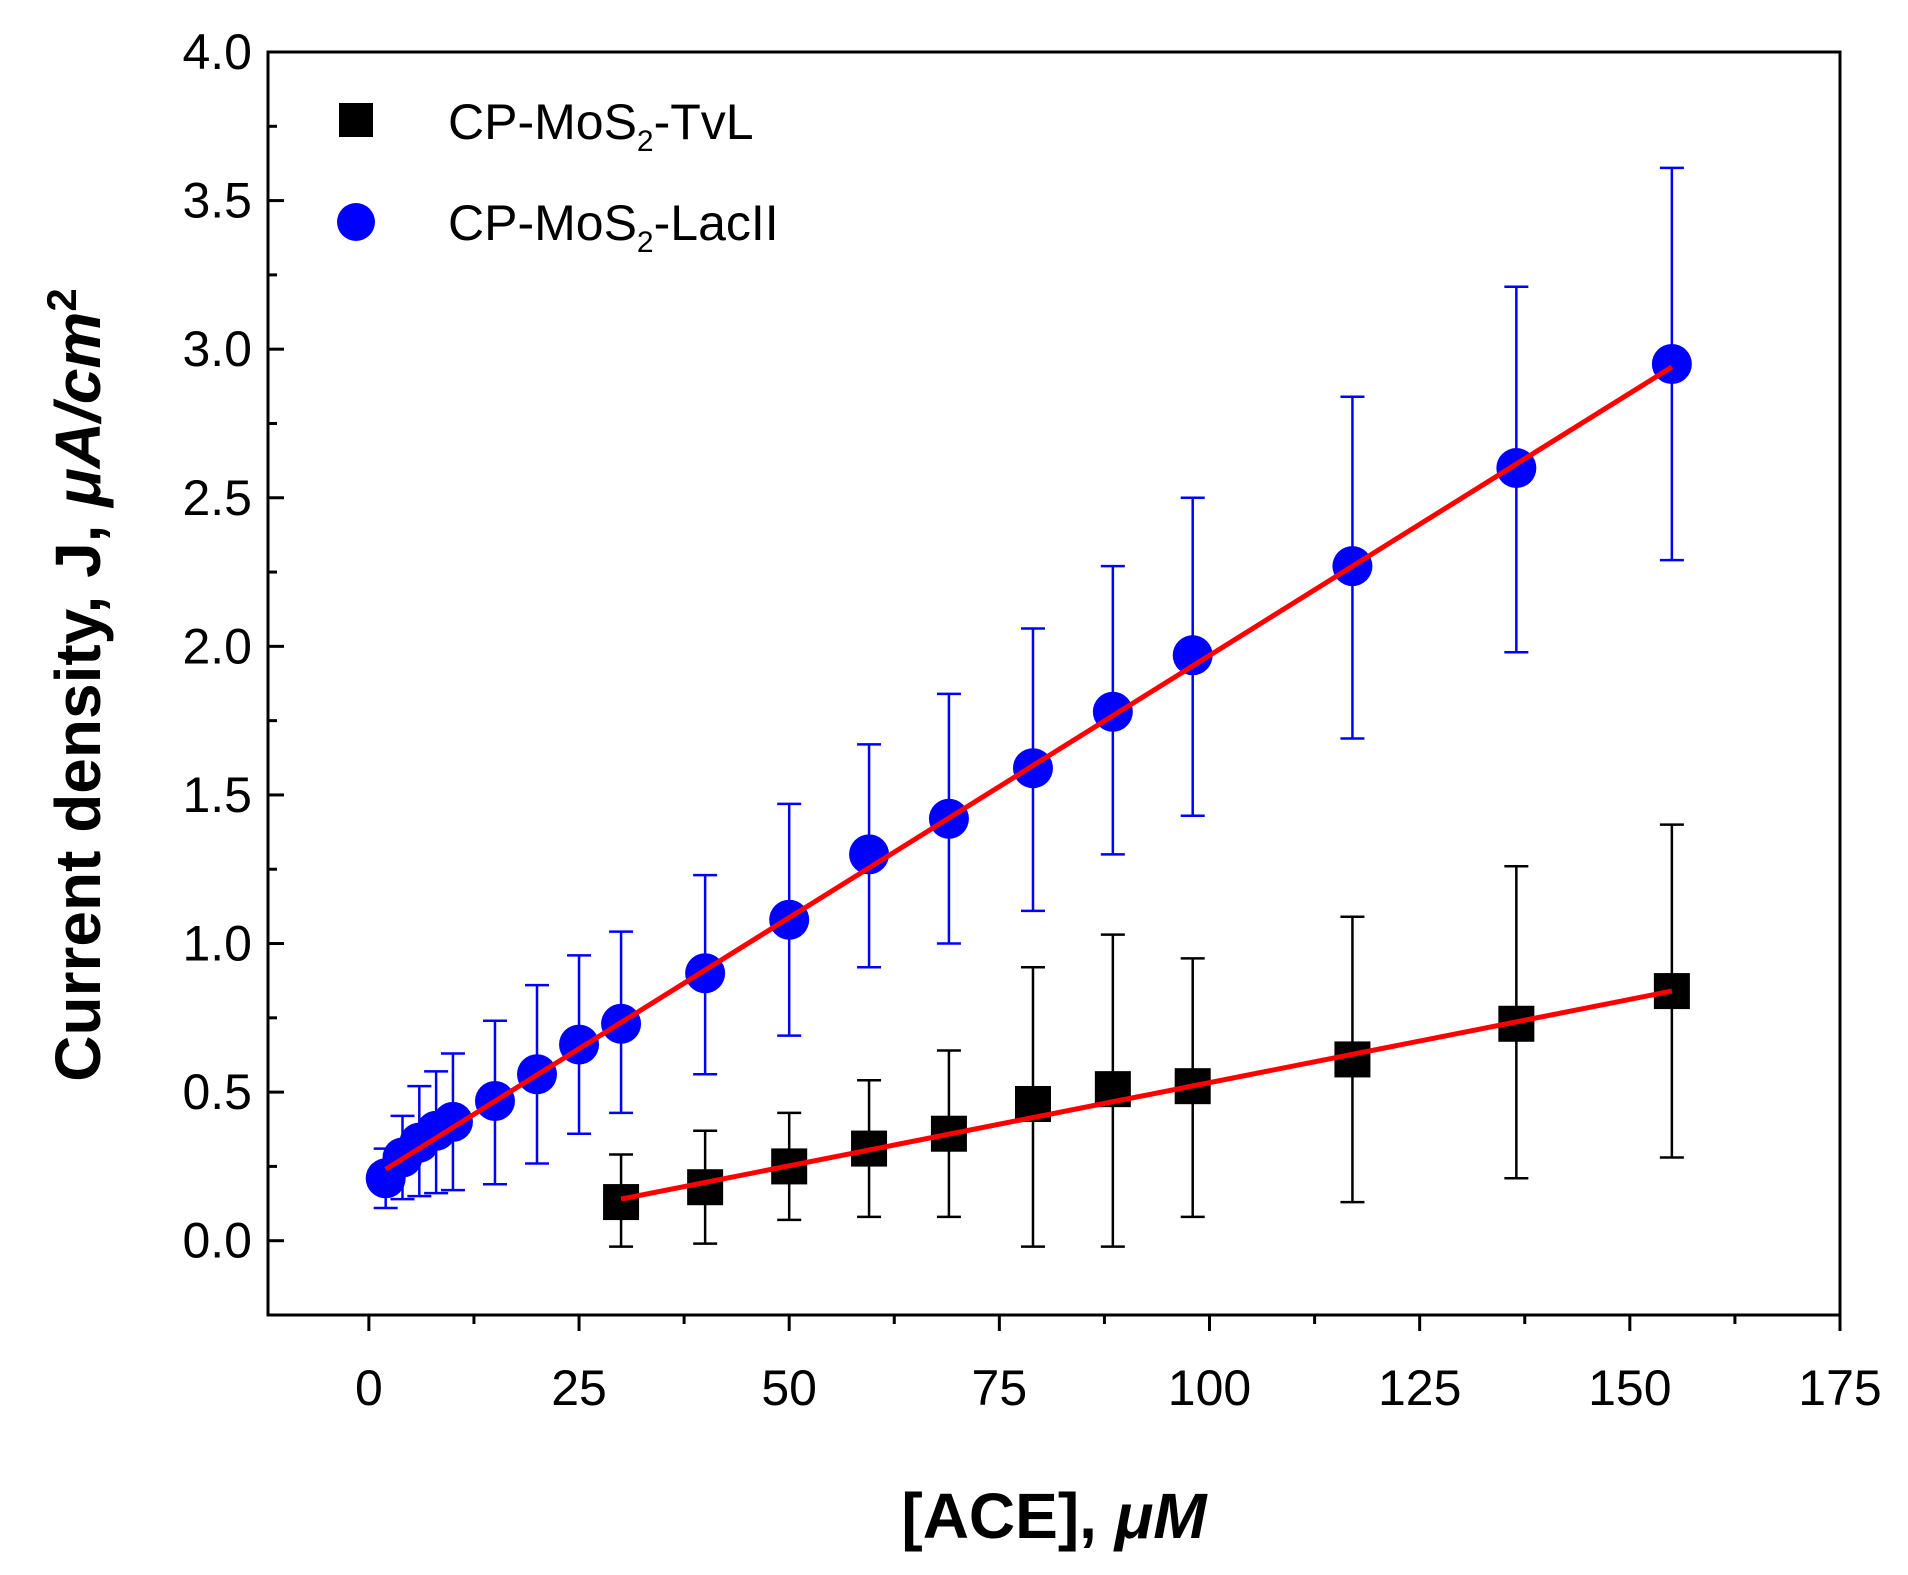 Image resolution: width=1908 pixels, height=1575 pixels. I want to click on legend-label-lacii: CP-MoS2-LacII, so click(613, 227).